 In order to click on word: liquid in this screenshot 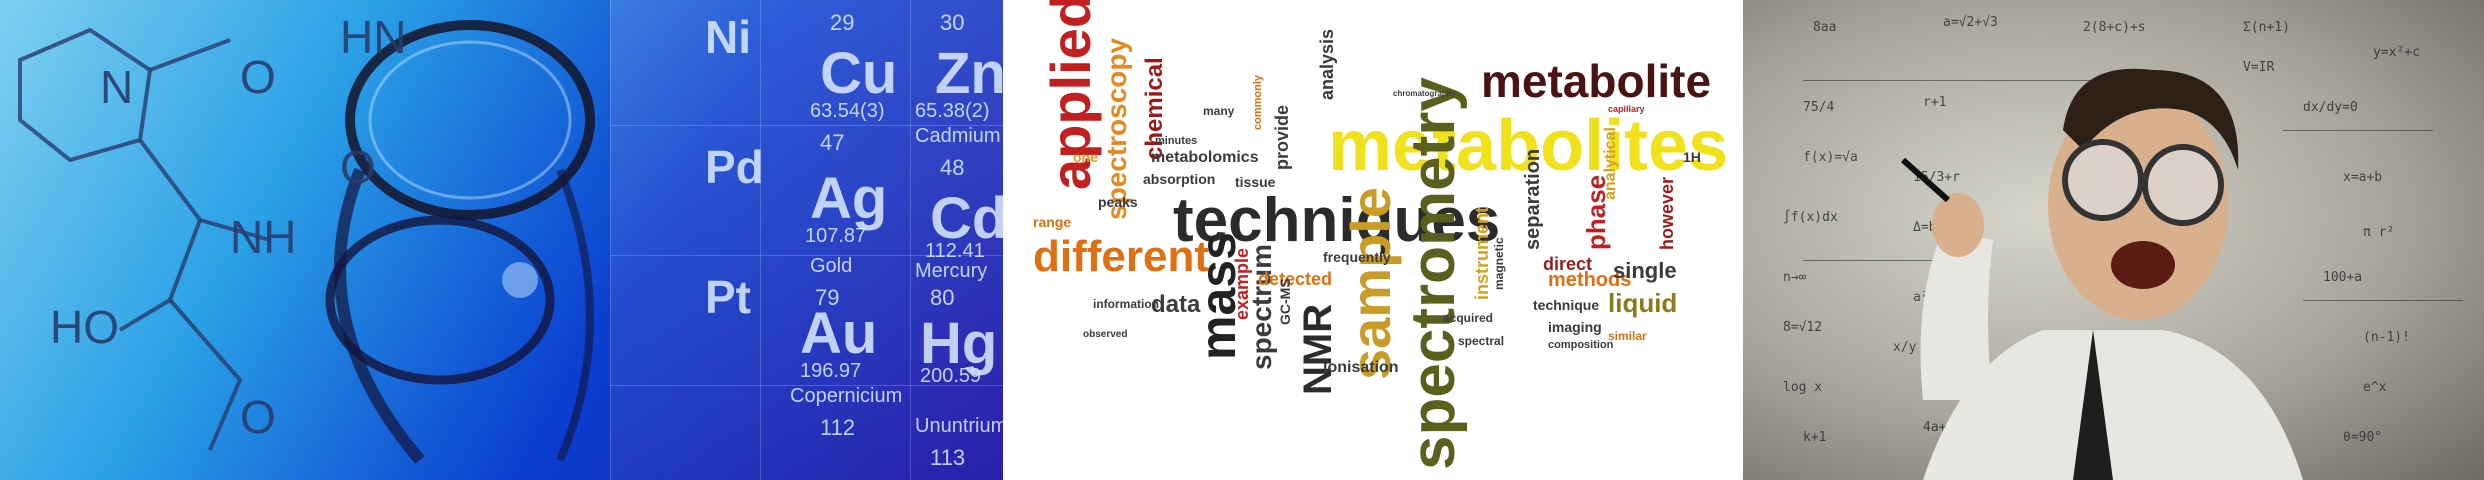, I will do `click(1643, 303)`.